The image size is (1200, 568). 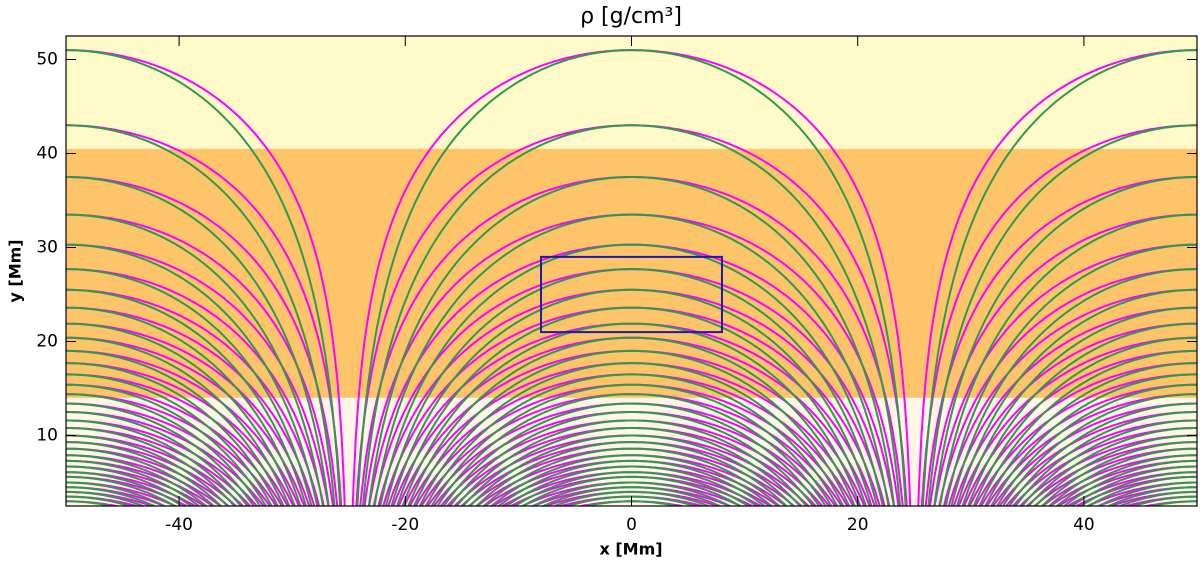 I want to click on x-tick-label: -20, so click(x=405, y=525).